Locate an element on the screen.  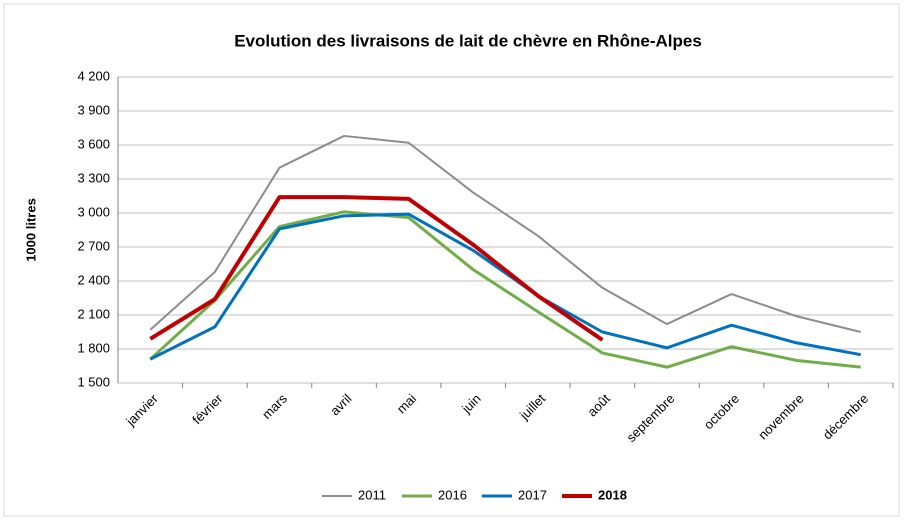
legend-label: 2016 is located at coordinates (452, 494).